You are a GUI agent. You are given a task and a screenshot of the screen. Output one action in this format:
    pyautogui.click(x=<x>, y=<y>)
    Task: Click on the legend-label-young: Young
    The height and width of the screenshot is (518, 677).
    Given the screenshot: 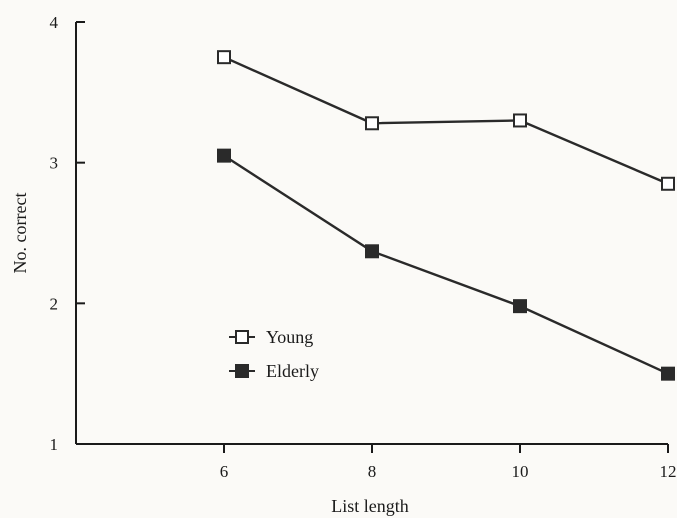 What is the action you would take?
    pyautogui.click(x=289, y=337)
    